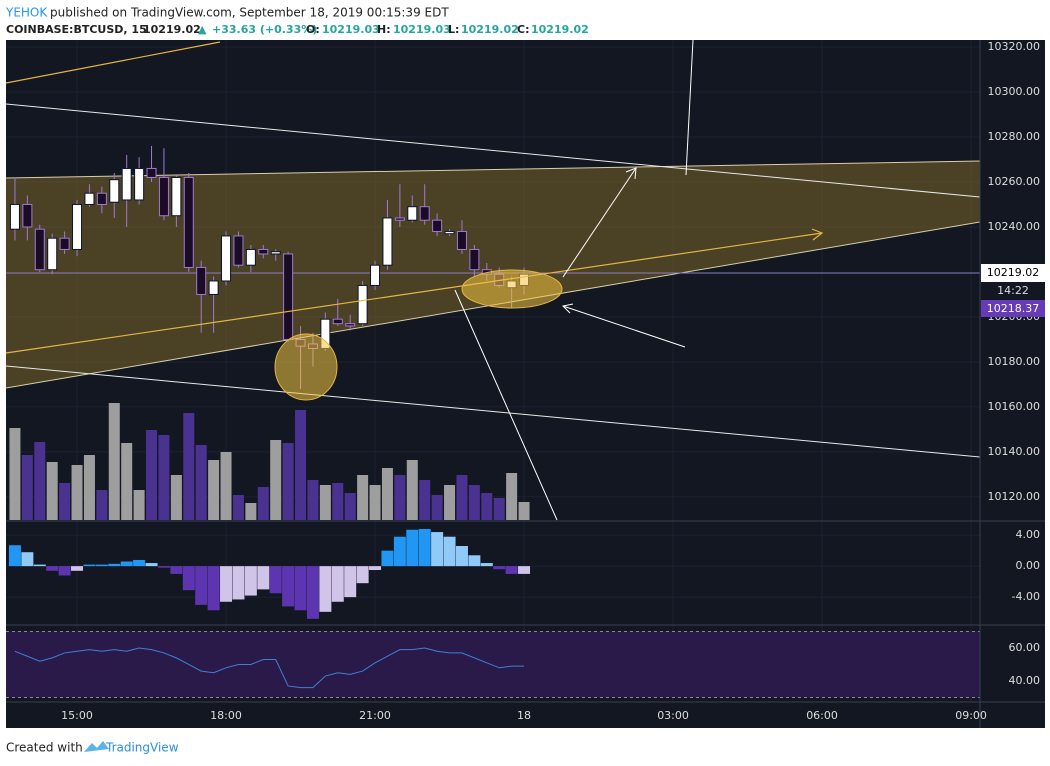 The width and height of the screenshot is (1050, 766). What do you see at coordinates (313, 29) in the screenshot?
I see `o-label: O:` at bounding box center [313, 29].